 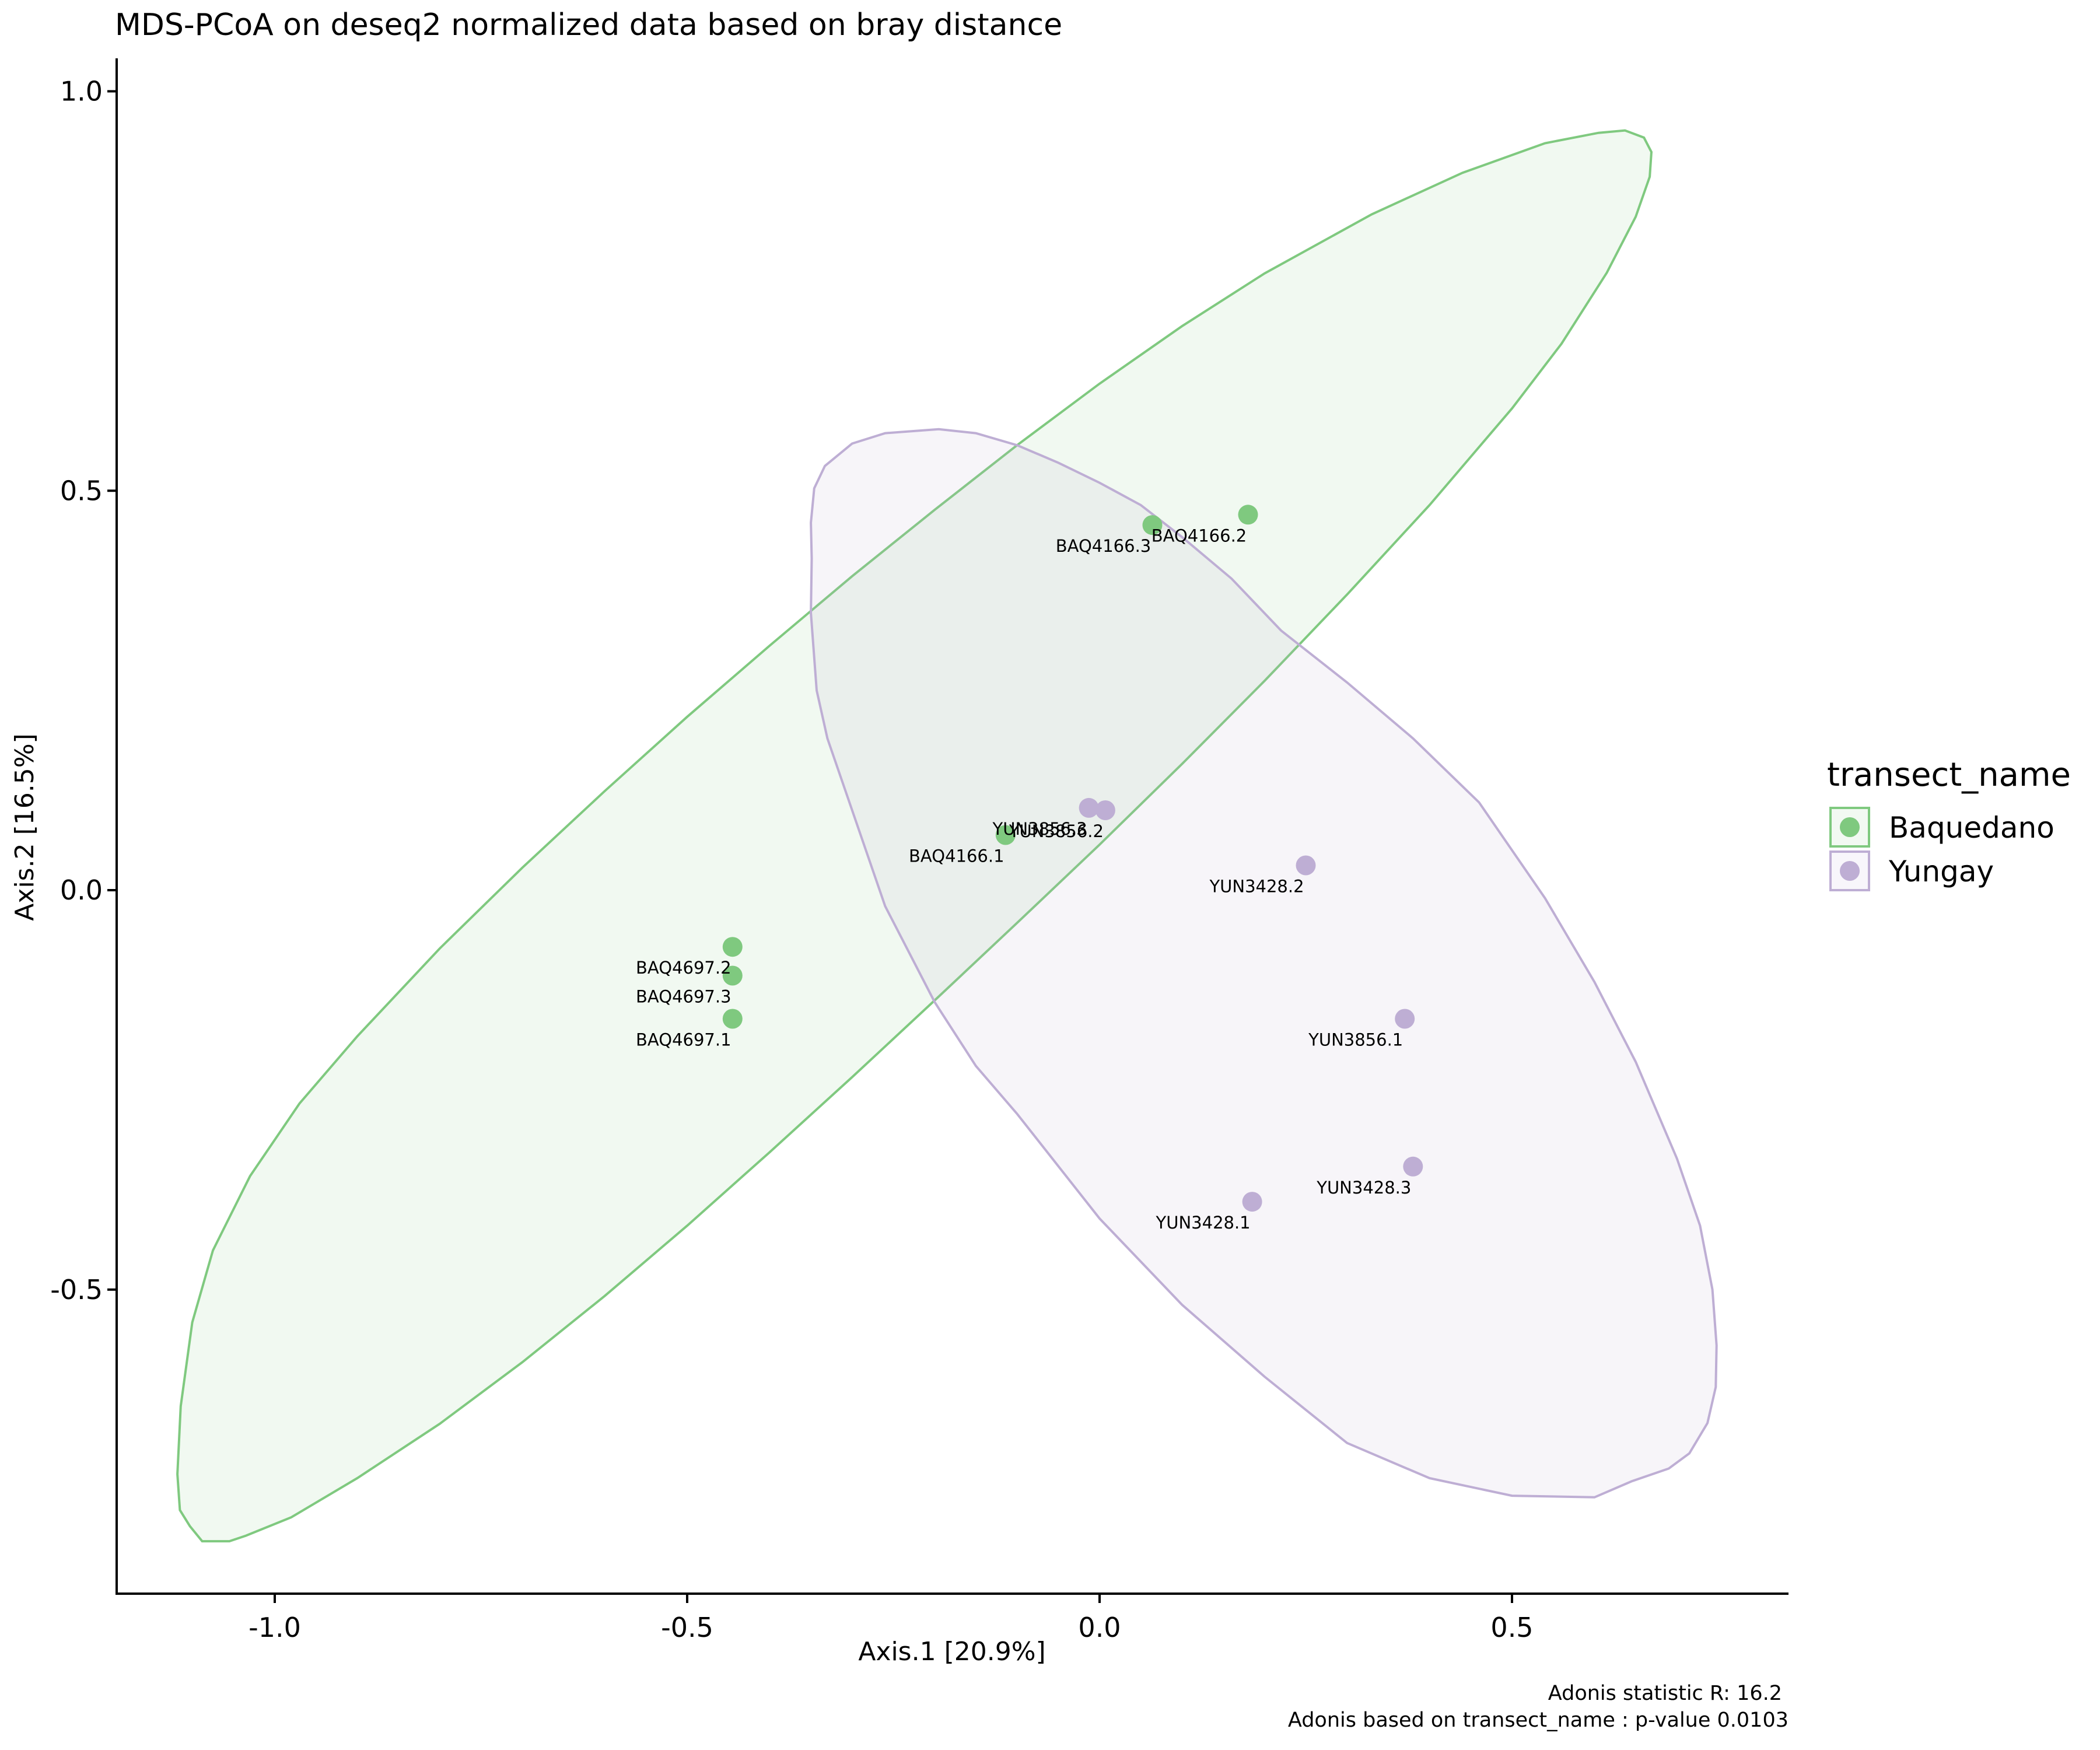 I want to click on legend-item-baquedano: Baquedano, so click(x=1941, y=827).